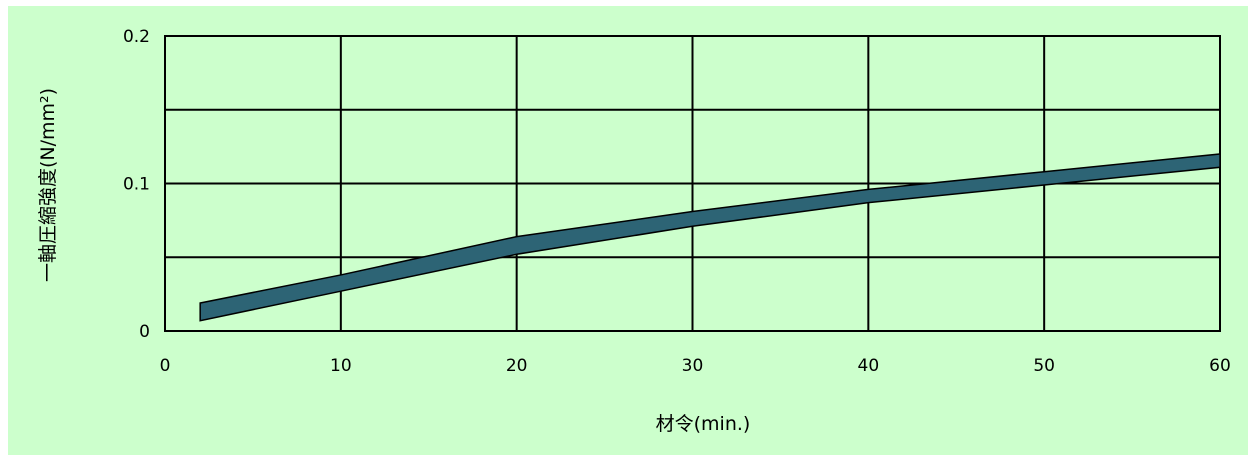 This screenshot has height=455, width=1248. What do you see at coordinates (624, 3) in the screenshot?
I see `top-strip` at bounding box center [624, 3].